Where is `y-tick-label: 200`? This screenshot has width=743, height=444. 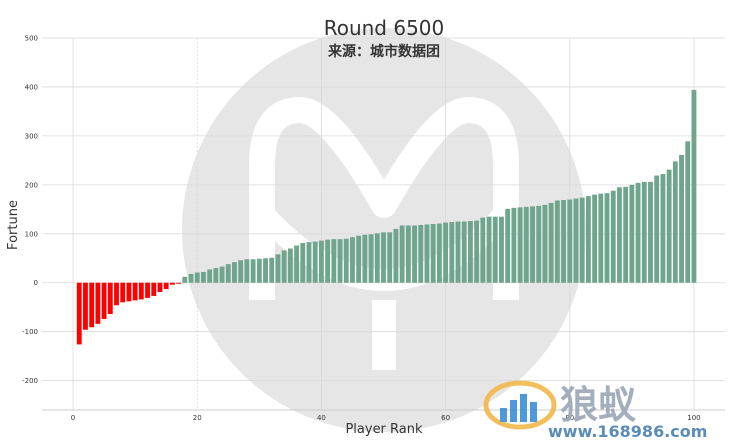 y-tick-label: 200 is located at coordinates (31, 185).